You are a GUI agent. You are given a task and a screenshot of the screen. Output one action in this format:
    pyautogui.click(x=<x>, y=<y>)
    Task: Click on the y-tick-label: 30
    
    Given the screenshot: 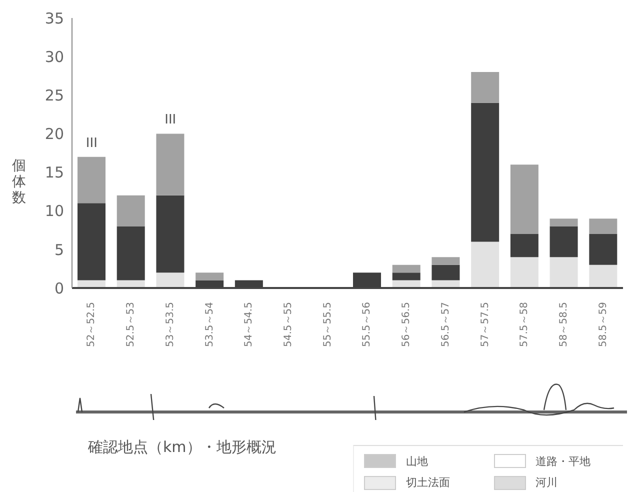 What is the action you would take?
    pyautogui.click(x=54, y=57)
    